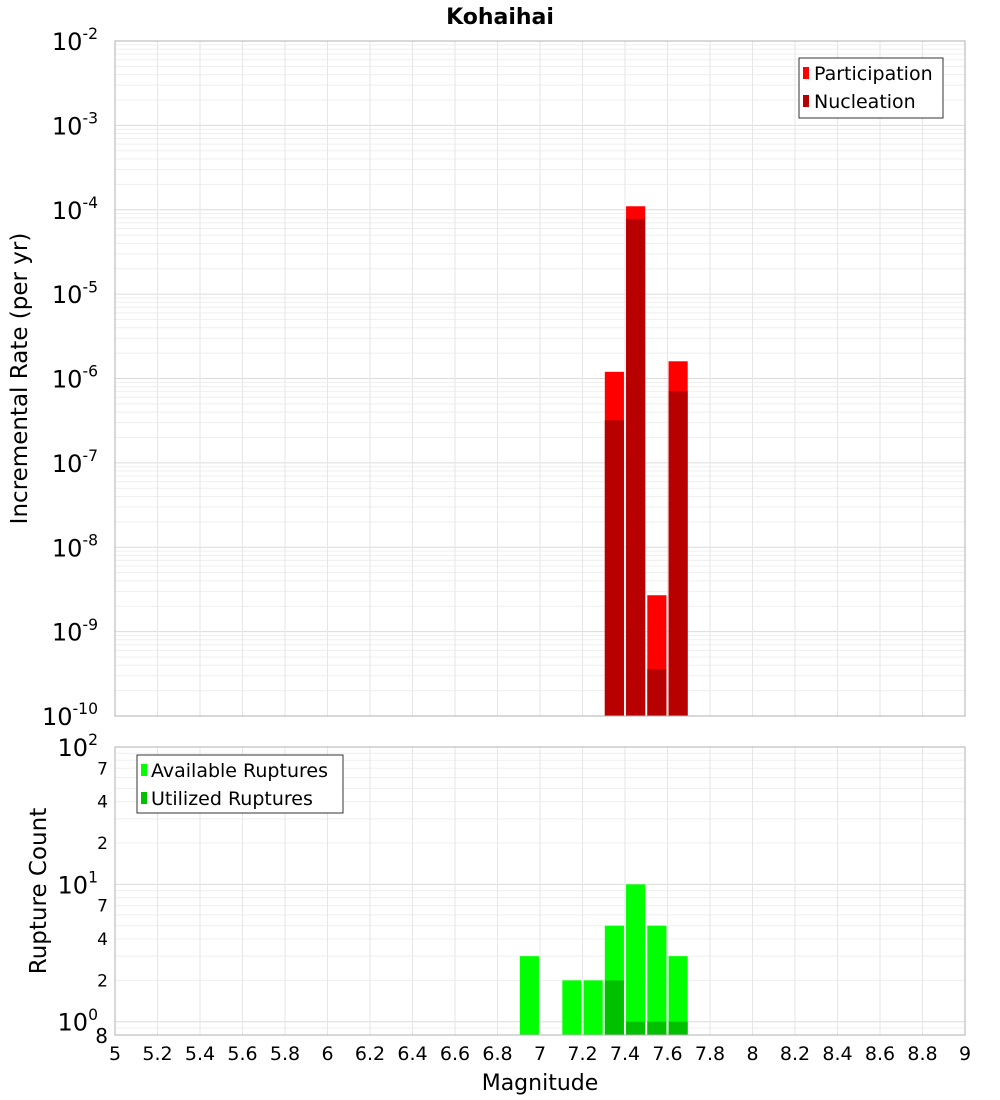 The height and width of the screenshot is (1100, 1000). What do you see at coordinates (242, 1054) in the screenshot?
I see `x-tick-label: 5.6` at bounding box center [242, 1054].